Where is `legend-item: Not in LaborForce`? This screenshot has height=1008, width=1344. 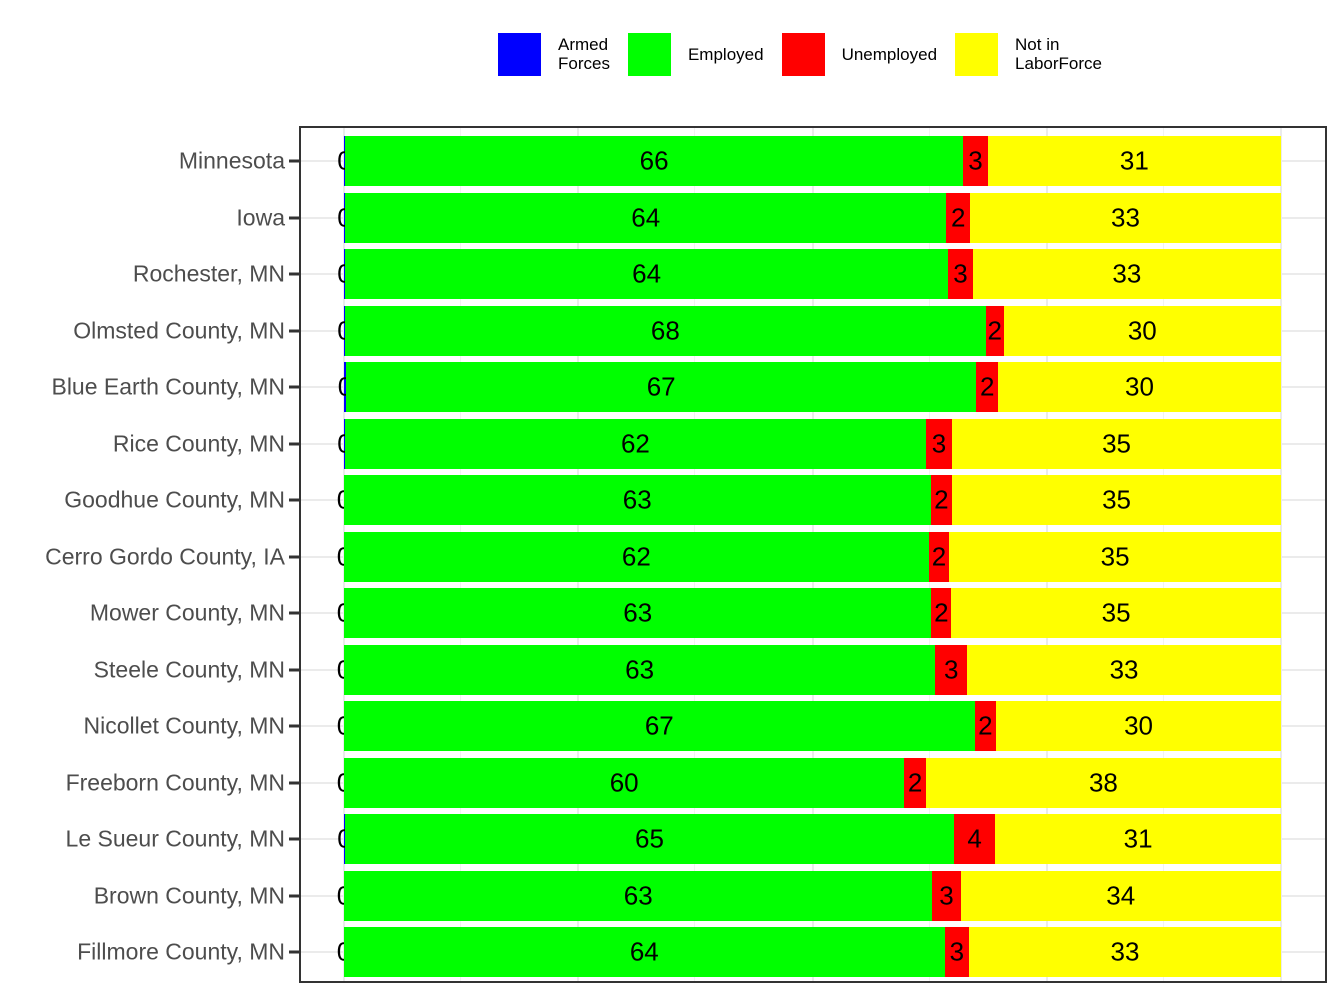 legend-item: Not in LaborForce is located at coordinates (1028, 54).